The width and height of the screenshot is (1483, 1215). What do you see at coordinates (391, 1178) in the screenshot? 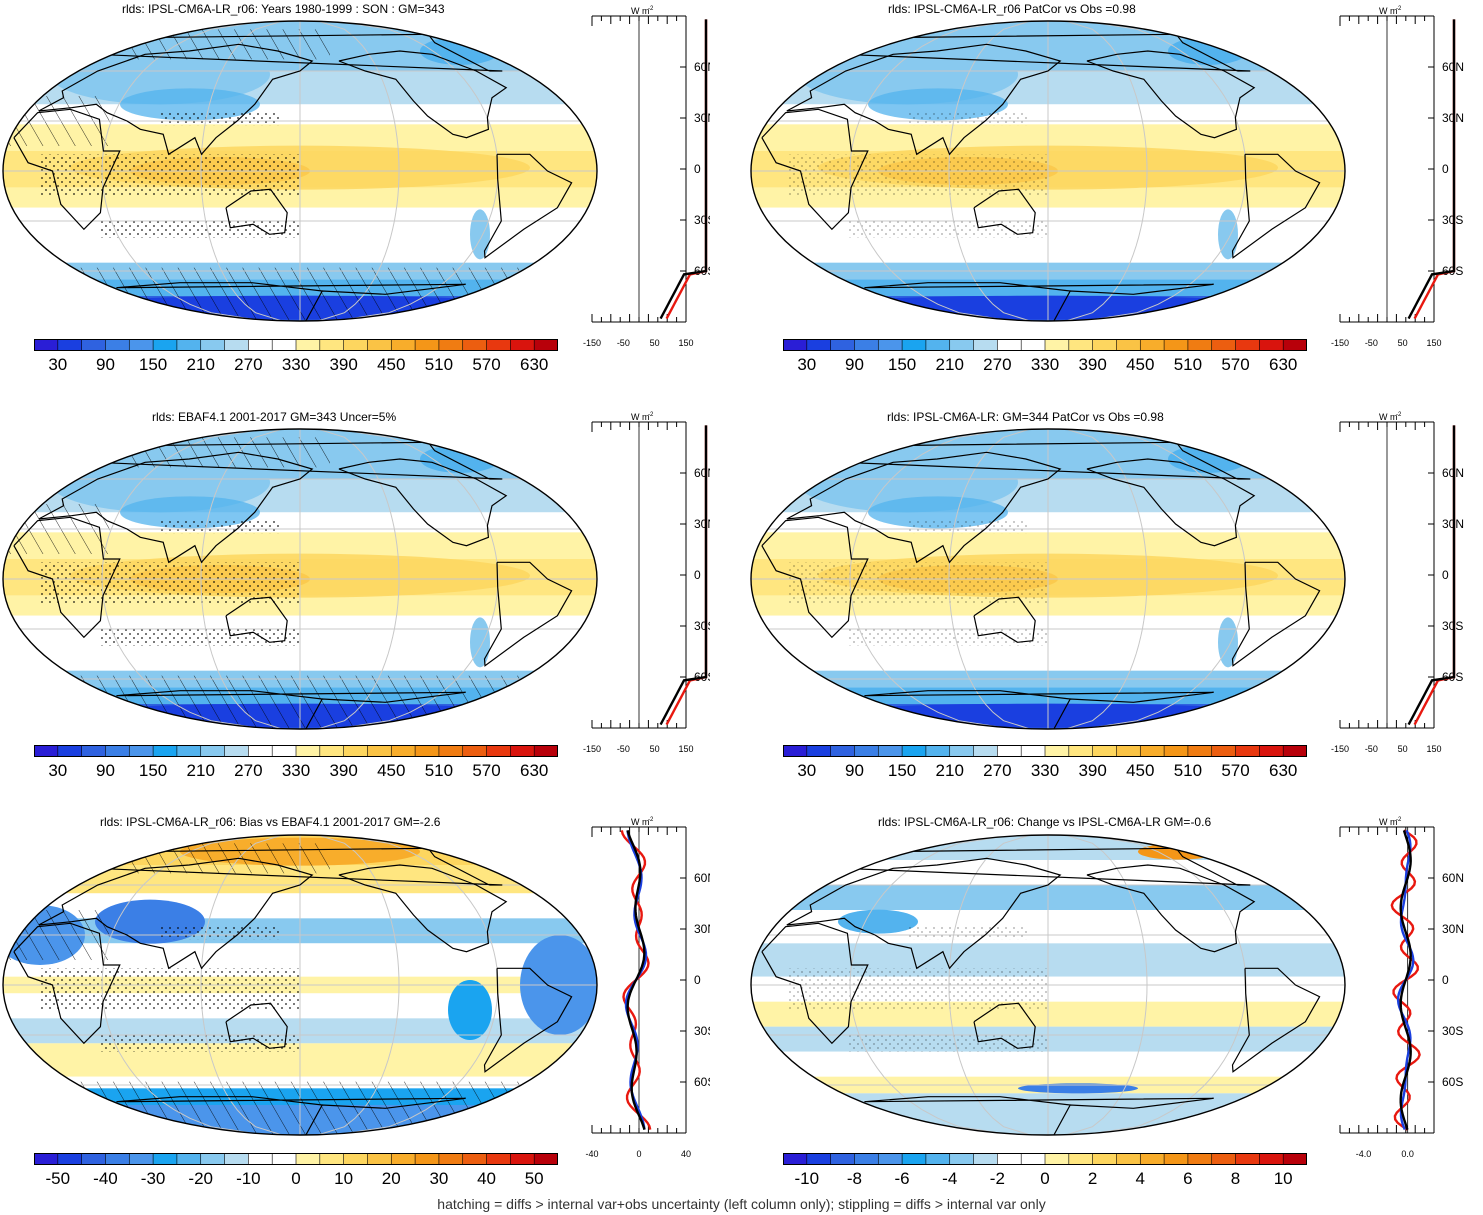
I see `colorbar-tick-label: 20` at bounding box center [391, 1178].